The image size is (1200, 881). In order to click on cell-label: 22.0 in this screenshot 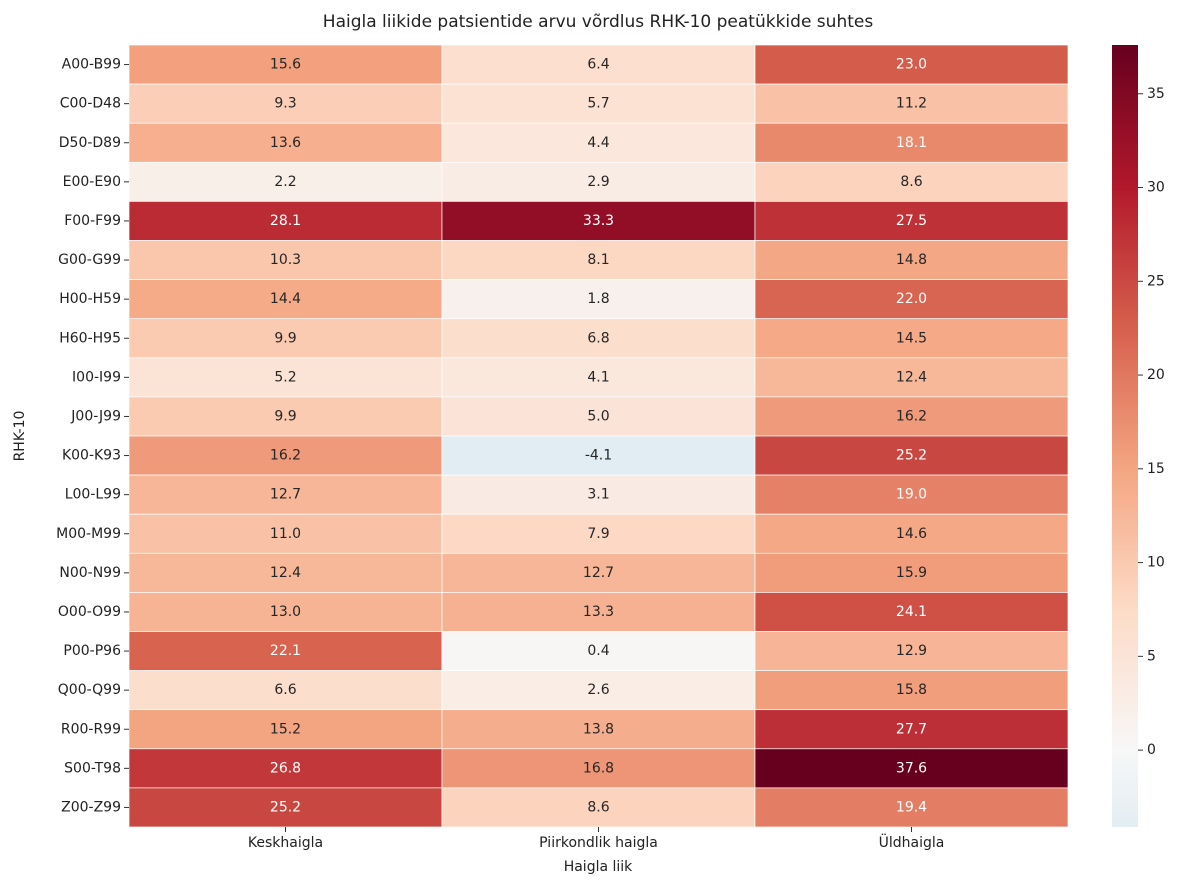, I will do `click(911, 299)`.